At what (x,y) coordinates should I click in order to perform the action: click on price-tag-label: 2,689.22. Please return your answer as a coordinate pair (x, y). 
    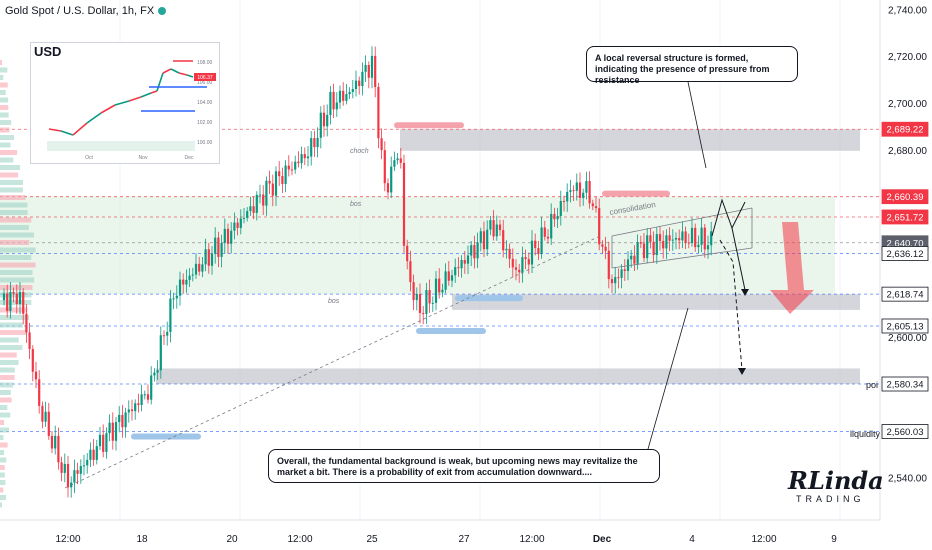
    Looking at the image, I should click on (905, 130).